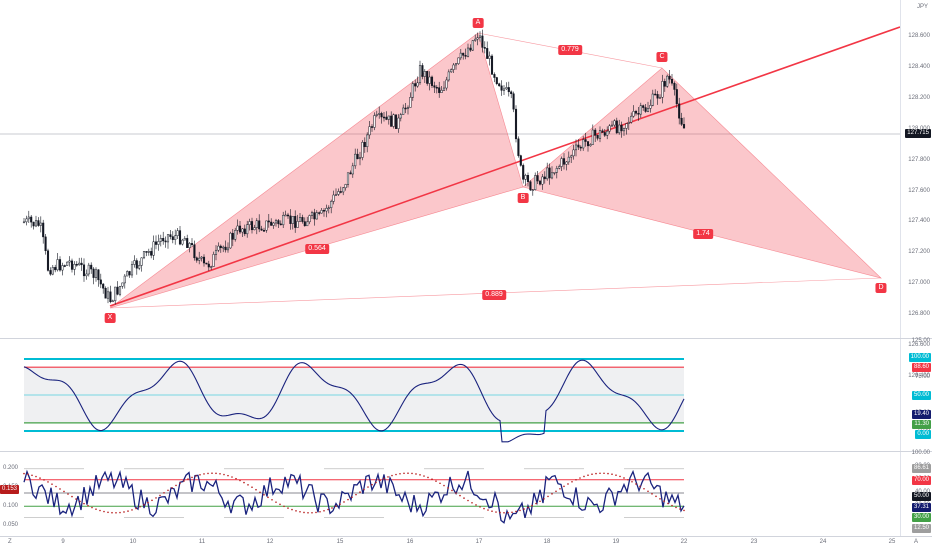 The width and height of the screenshot is (932, 550). Describe the element at coordinates (133, 542) in the screenshot. I see `time-axis-label: 10` at that location.